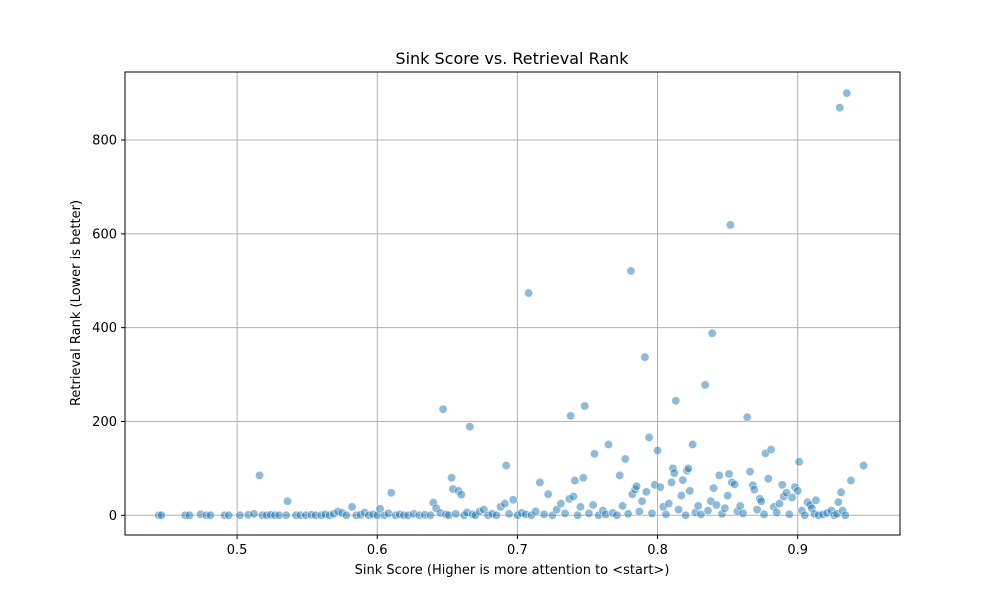 The height and width of the screenshot is (600, 1000). What do you see at coordinates (104, 234) in the screenshot?
I see `y-tick-label: 600` at bounding box center [104, 234].